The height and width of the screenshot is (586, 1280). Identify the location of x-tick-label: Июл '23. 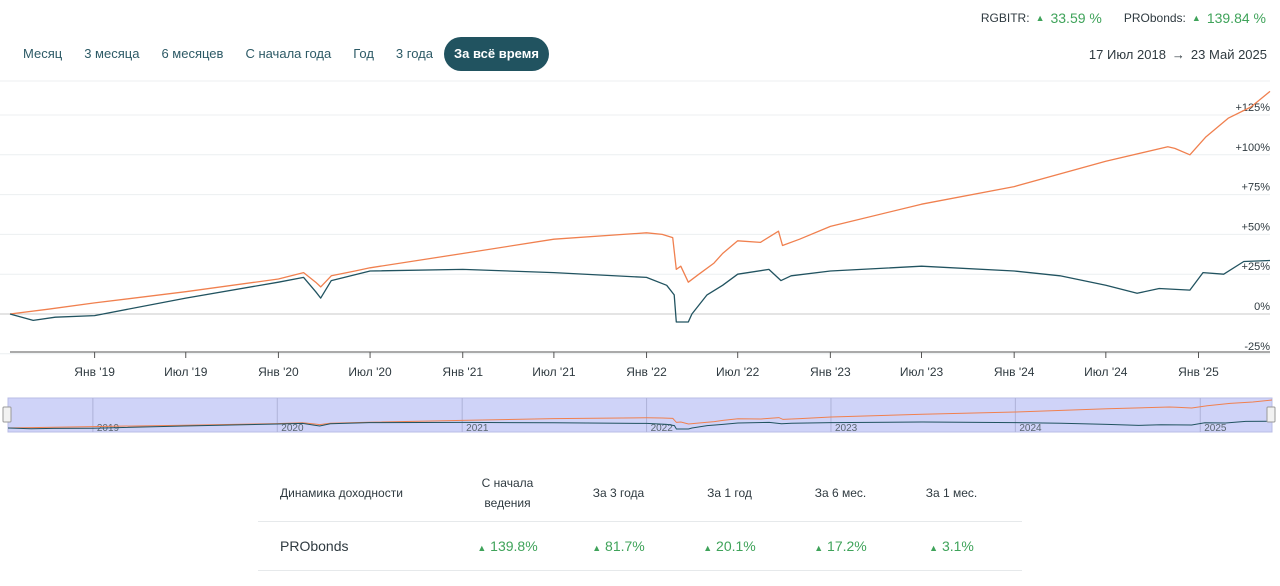
(922, 372).